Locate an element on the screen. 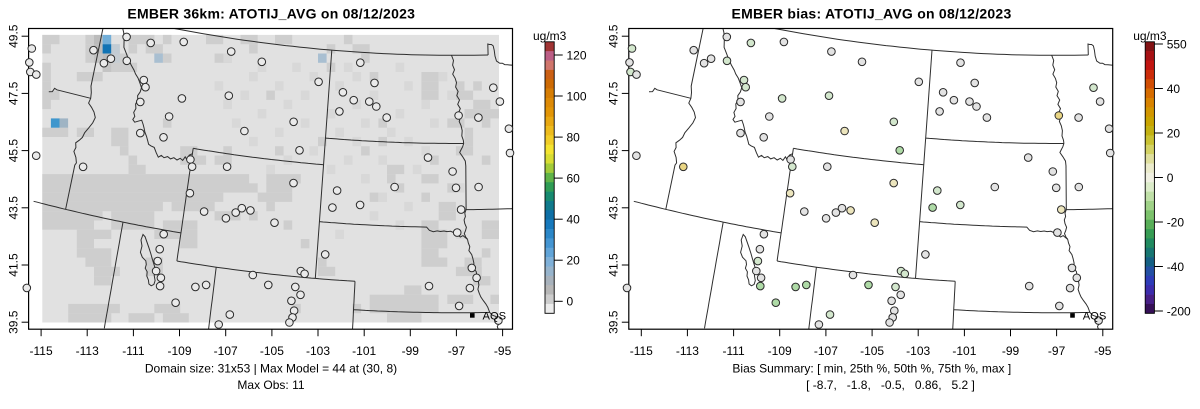 The width and height of the screenshot is (1200, 409). svg-text: 120 is located at coordinates (577, 55).